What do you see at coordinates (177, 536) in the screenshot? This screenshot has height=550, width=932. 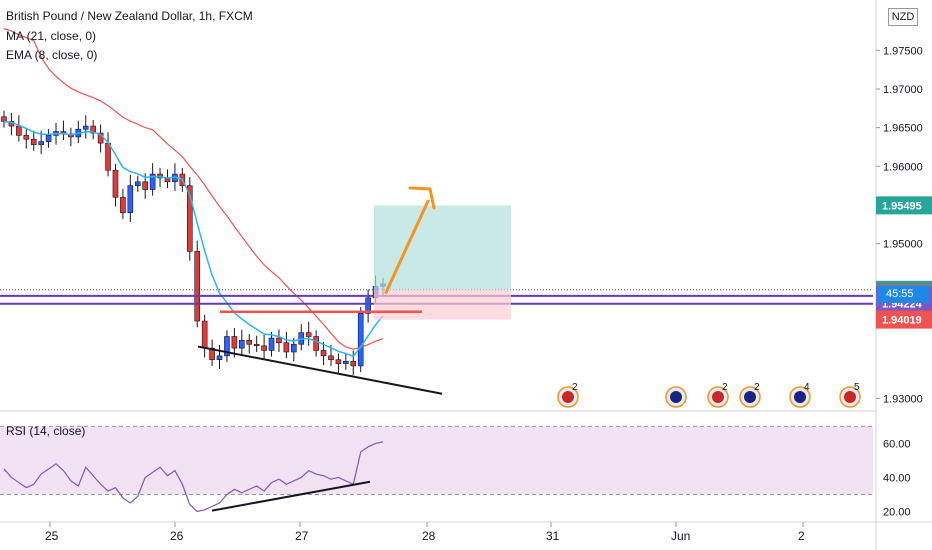 I see `x-tick-label: 26` at bounding box center [177, 536].